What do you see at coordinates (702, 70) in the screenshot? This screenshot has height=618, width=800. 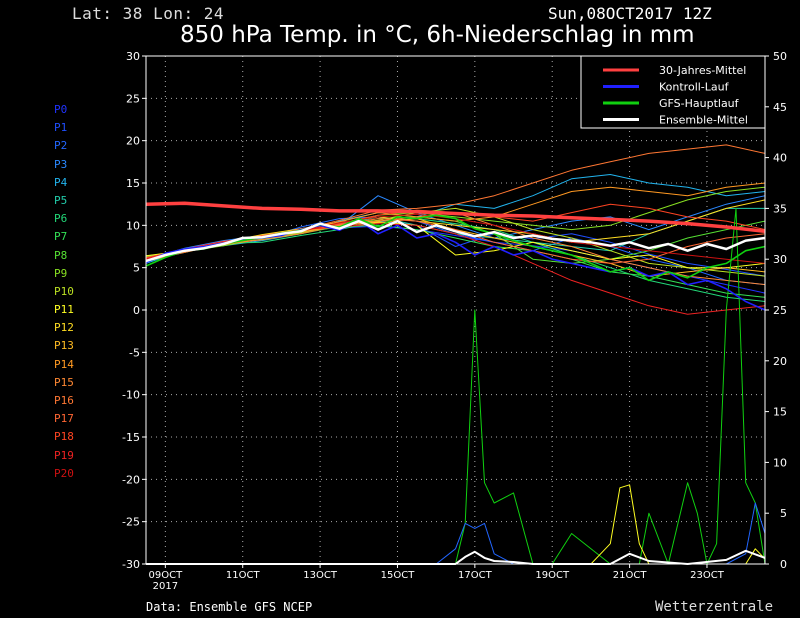 I see `legend-label: 30-Jahres-Mittel` at bounding box center [702, 70].